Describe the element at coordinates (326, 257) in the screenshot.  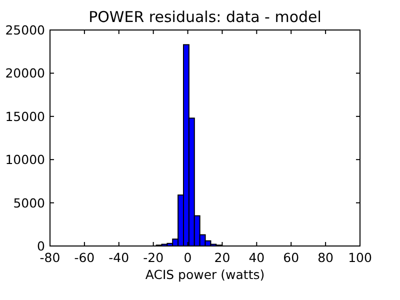
I see `x-tick-label: 80` at that location.